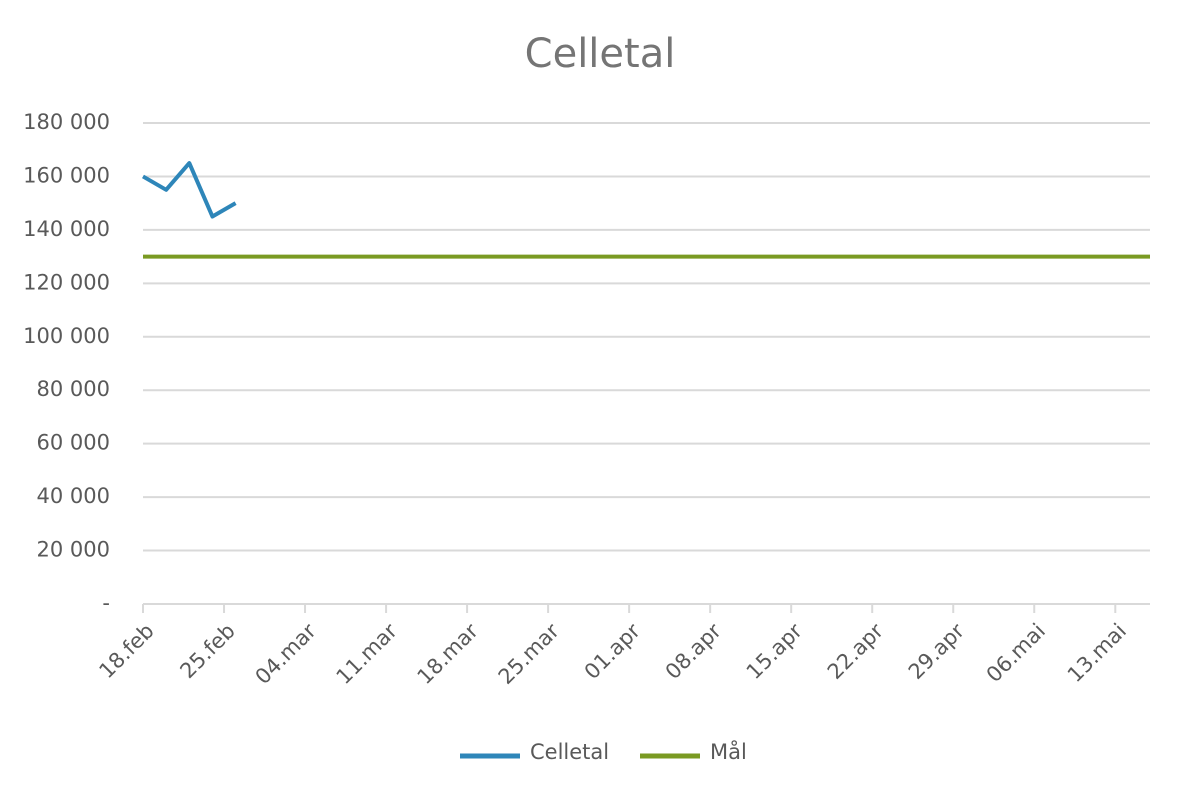 Image resolution: width=1200 pixels, height=800 pixels. Describe the element at coordinates (73, 550) in the screenshot. I see `y-tick-label: 20 000` at that location.